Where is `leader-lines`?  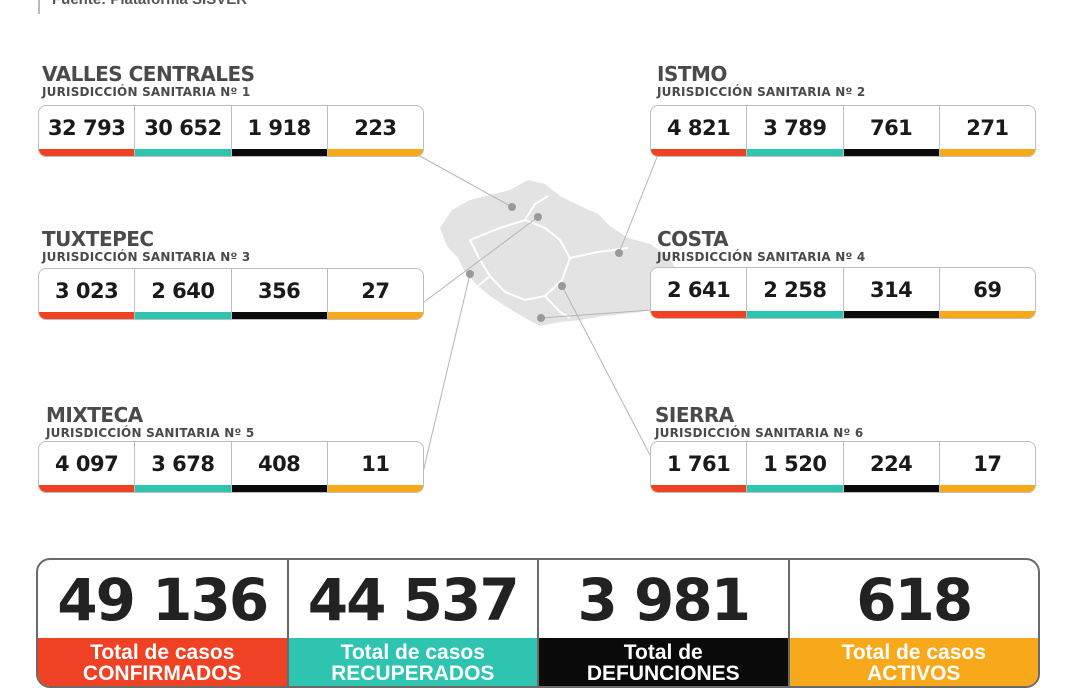
leader-lines is located at coordinates (537, 320).